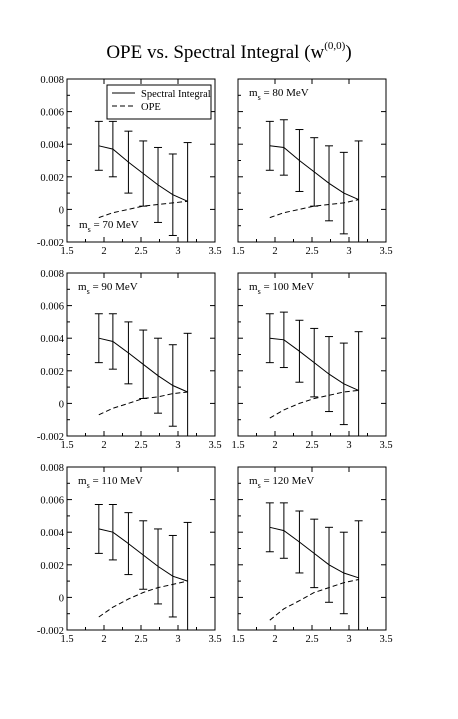  I want to click on panel-label: ms = 110 MeV, so click(110, 482).